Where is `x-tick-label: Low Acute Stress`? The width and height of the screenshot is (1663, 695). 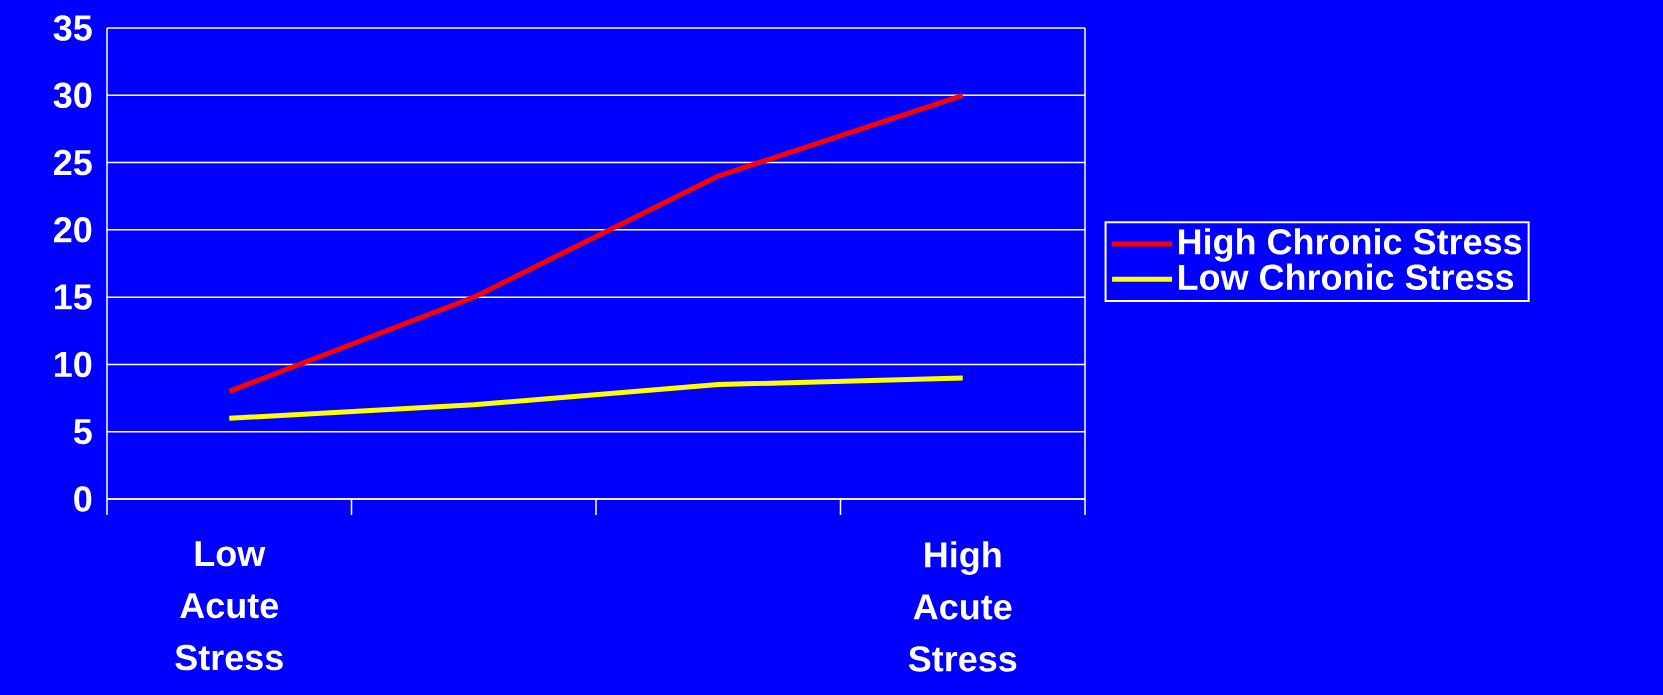
x-tick-label: Low Acute Stress is located at coordinates (229, 606).